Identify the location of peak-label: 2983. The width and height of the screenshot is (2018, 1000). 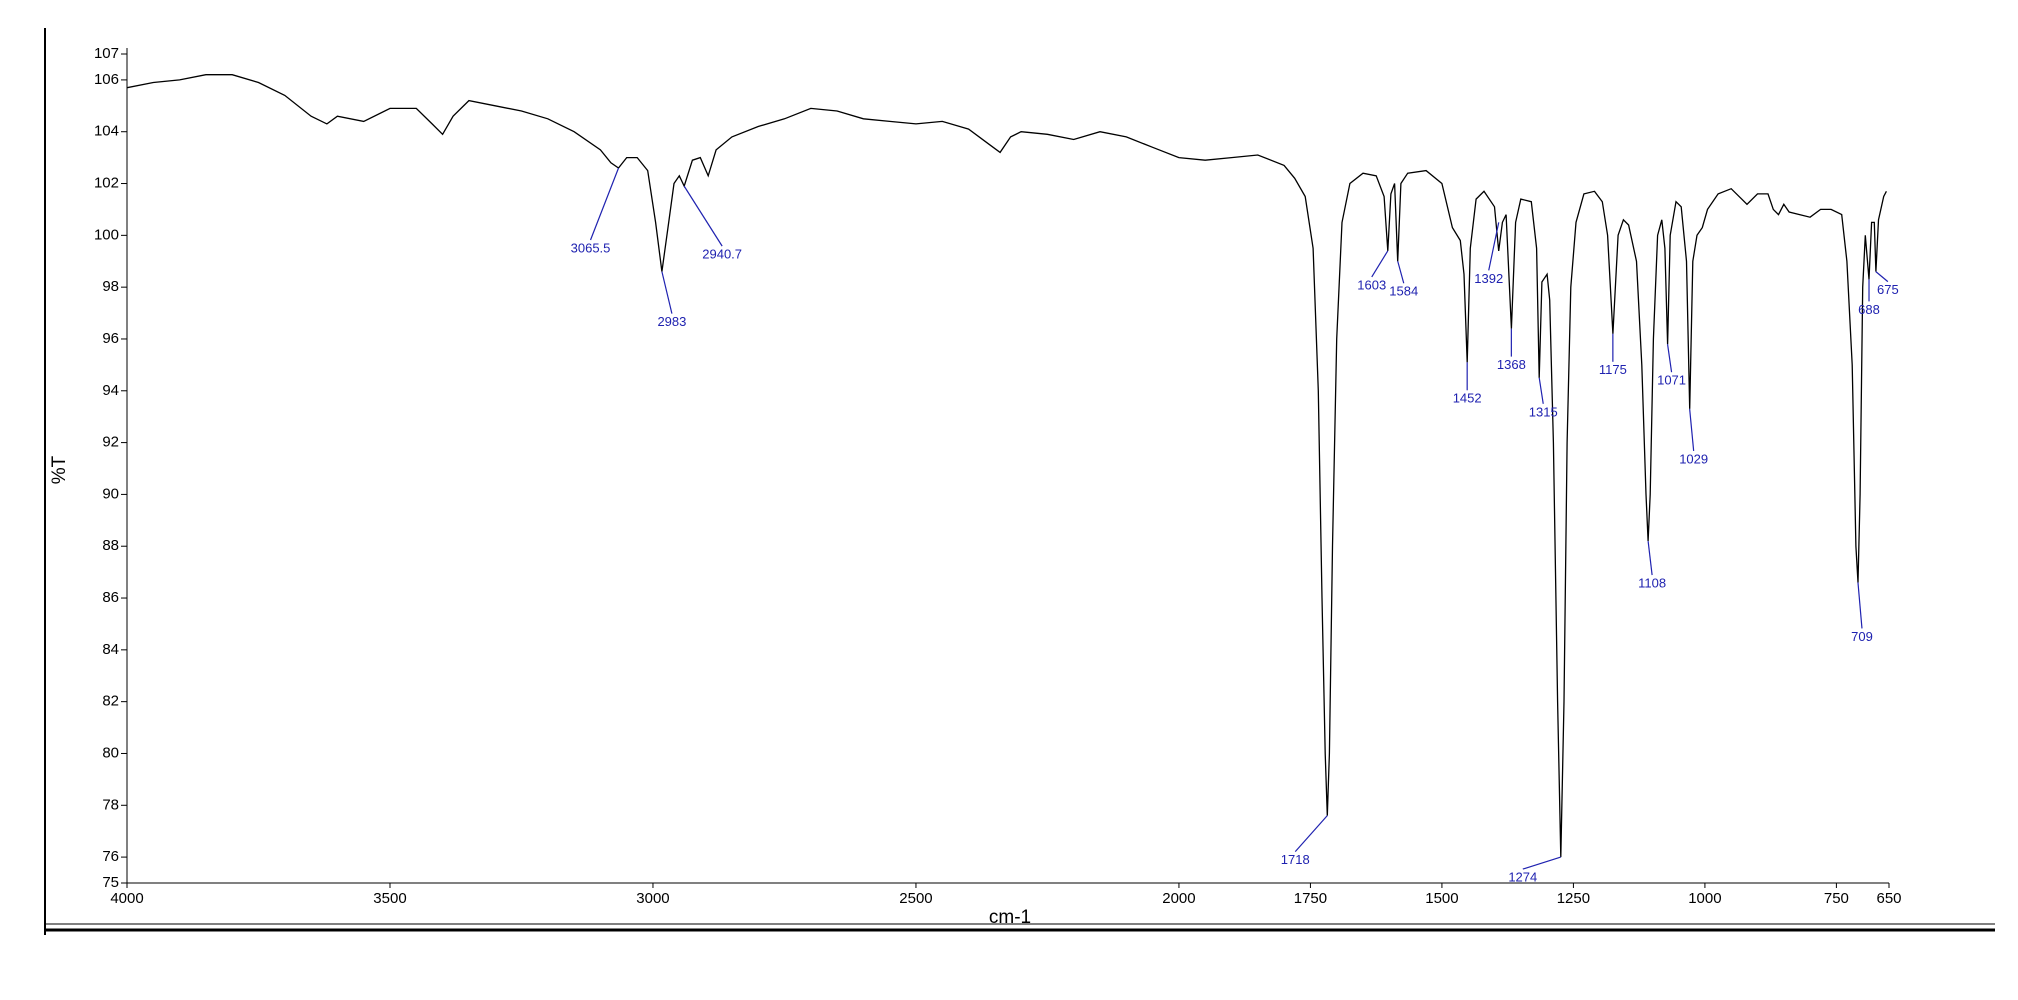
(671, 321).